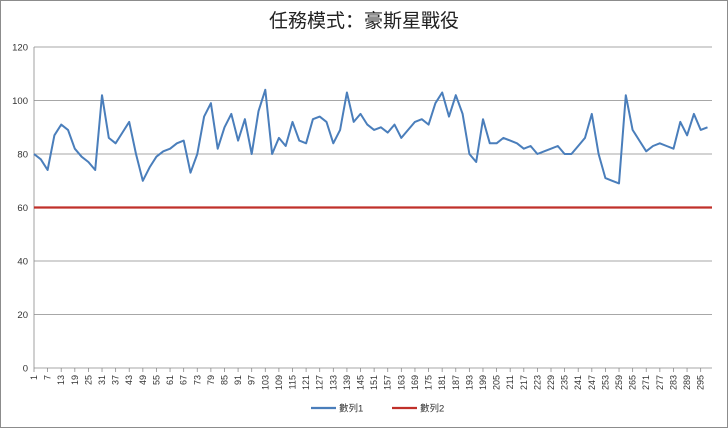  Describe the element at coordinates (442, 382) in the screenshot. I see `x-tick-label: 181` at that location.